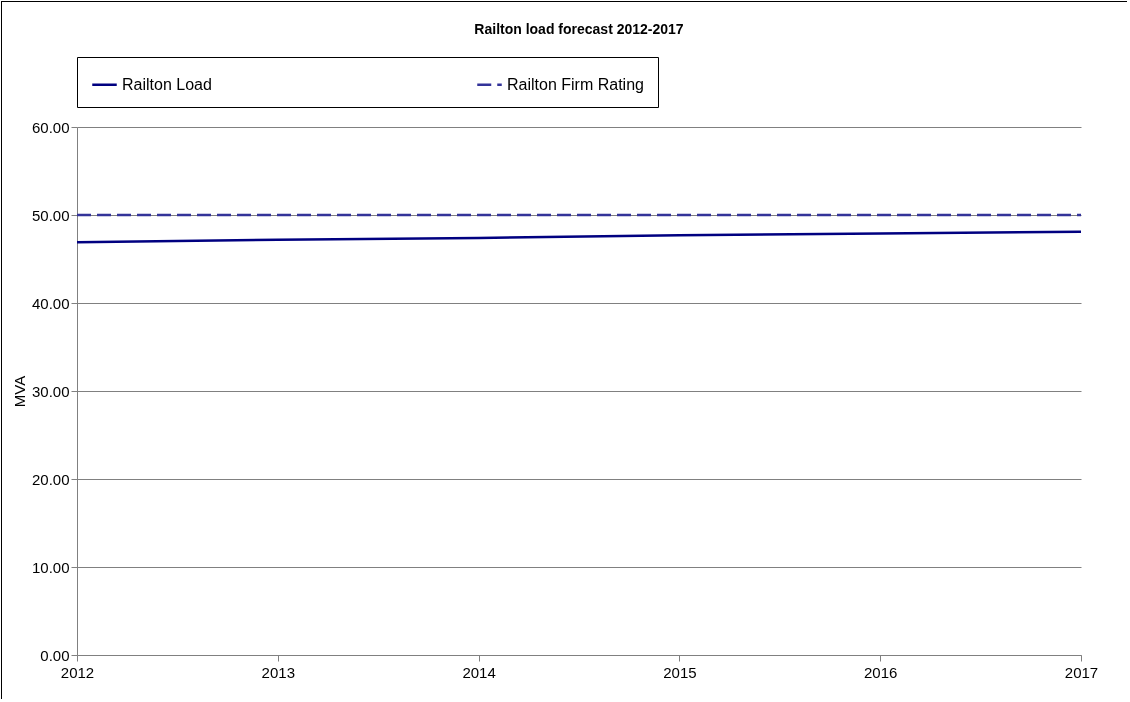 The image size is (1130, 702). Describe the element at coordinates (50, 391) in the screenshot. I see `y-tick-label: 30.00` at that location.